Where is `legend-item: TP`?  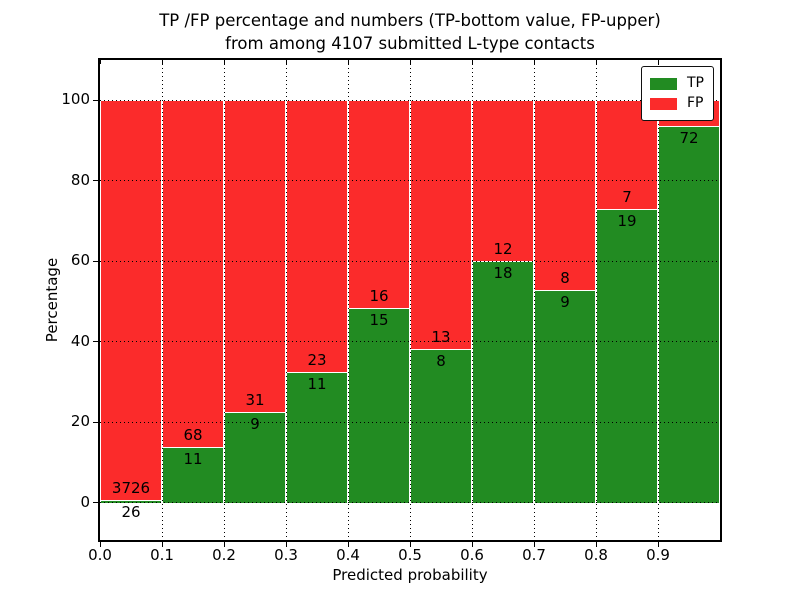
legend-item: TP is located at coordinates (677, 83).